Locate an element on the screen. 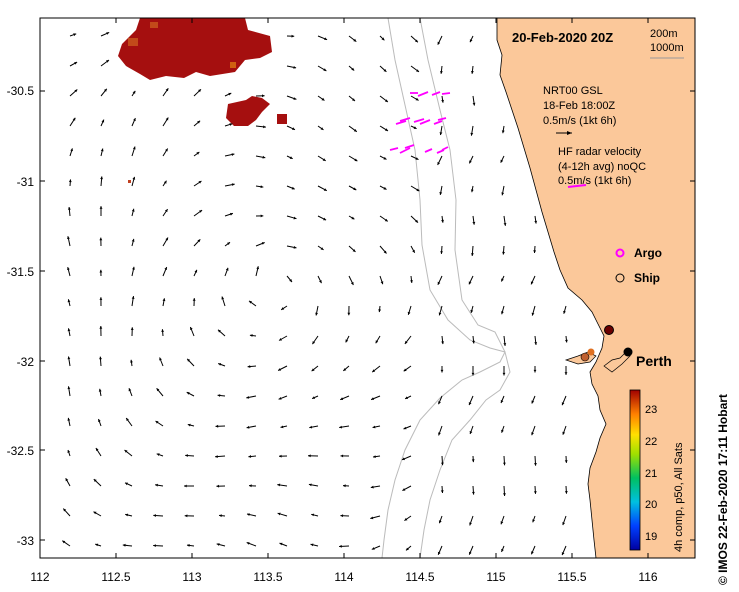 This screenshot has width=739, height=592. x-tick-label: 113.5 is located at coordinates (267, 577).